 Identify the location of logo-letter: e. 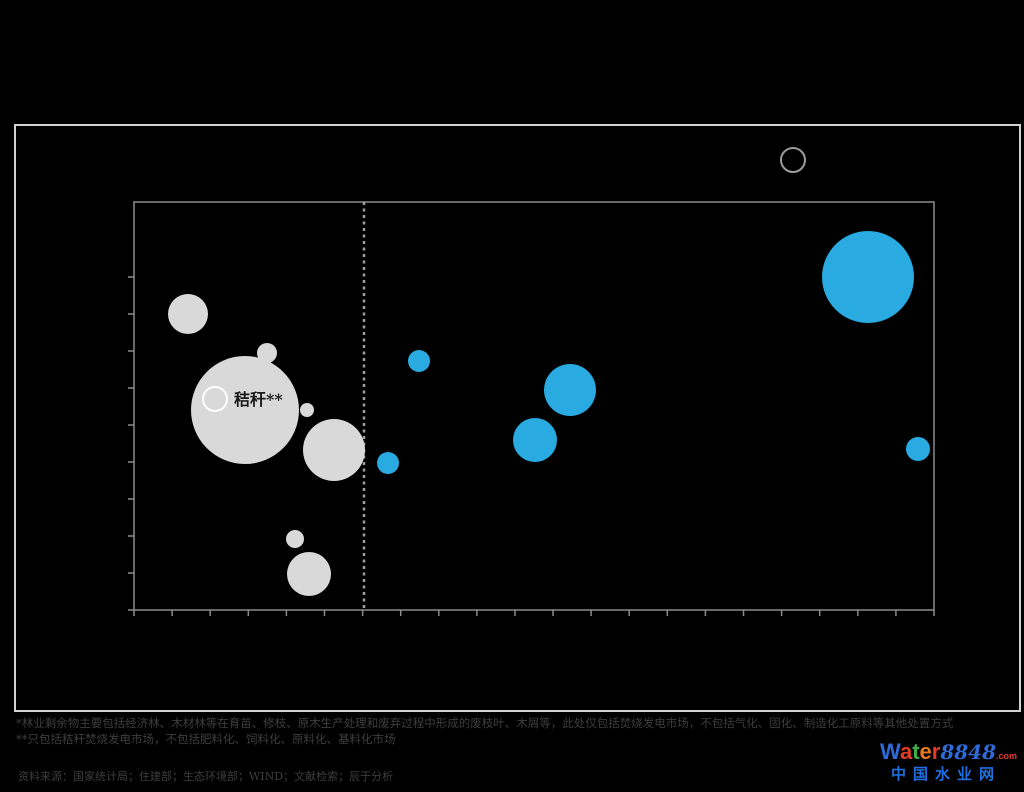
(925, 751).